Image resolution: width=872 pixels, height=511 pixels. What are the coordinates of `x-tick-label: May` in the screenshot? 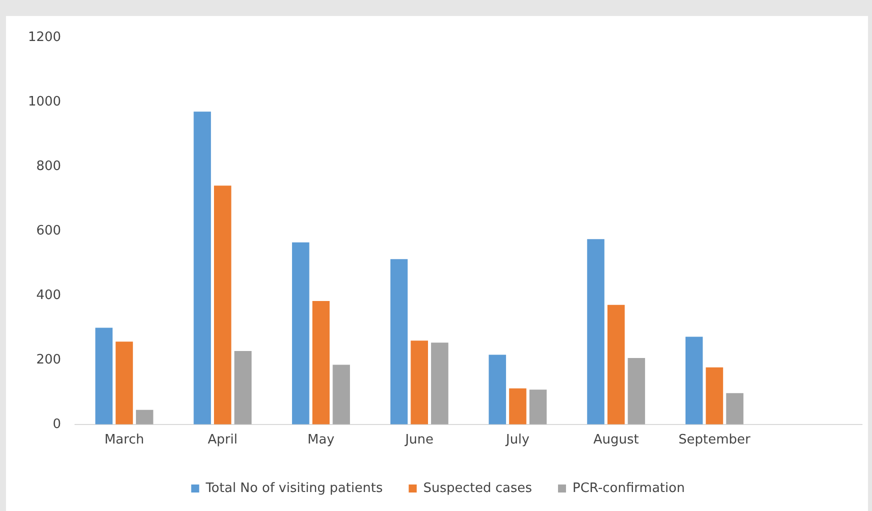 It's located at (321, 440).